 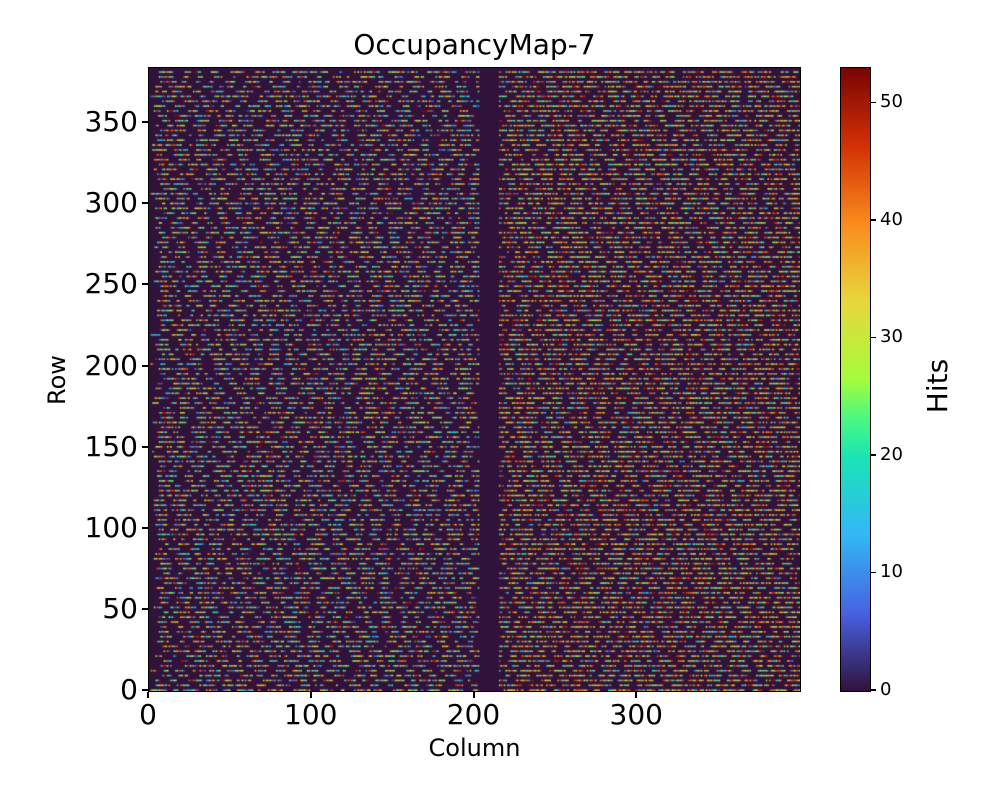 What do you see at coordinates (891, 219) in the screenshot?
I see `colorbar-tick-label: 40` at bounding box center [891, 219].